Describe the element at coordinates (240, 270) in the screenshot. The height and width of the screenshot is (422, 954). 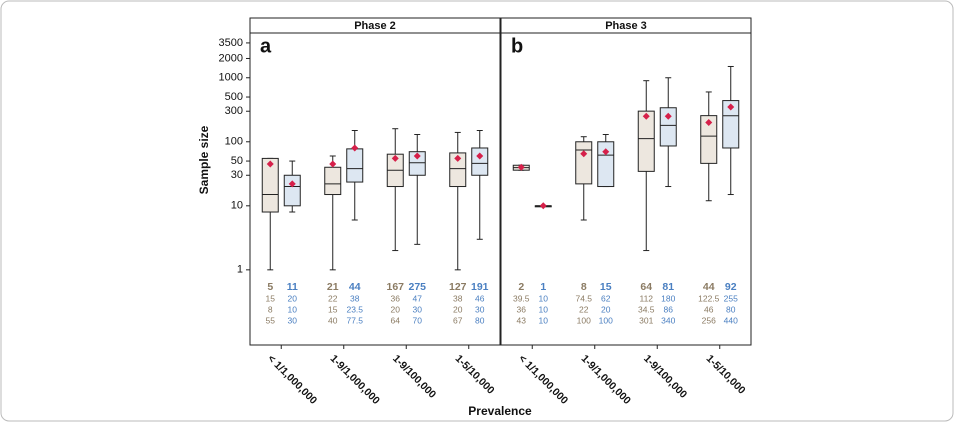
I see `y-tick-label: 1` at that location.